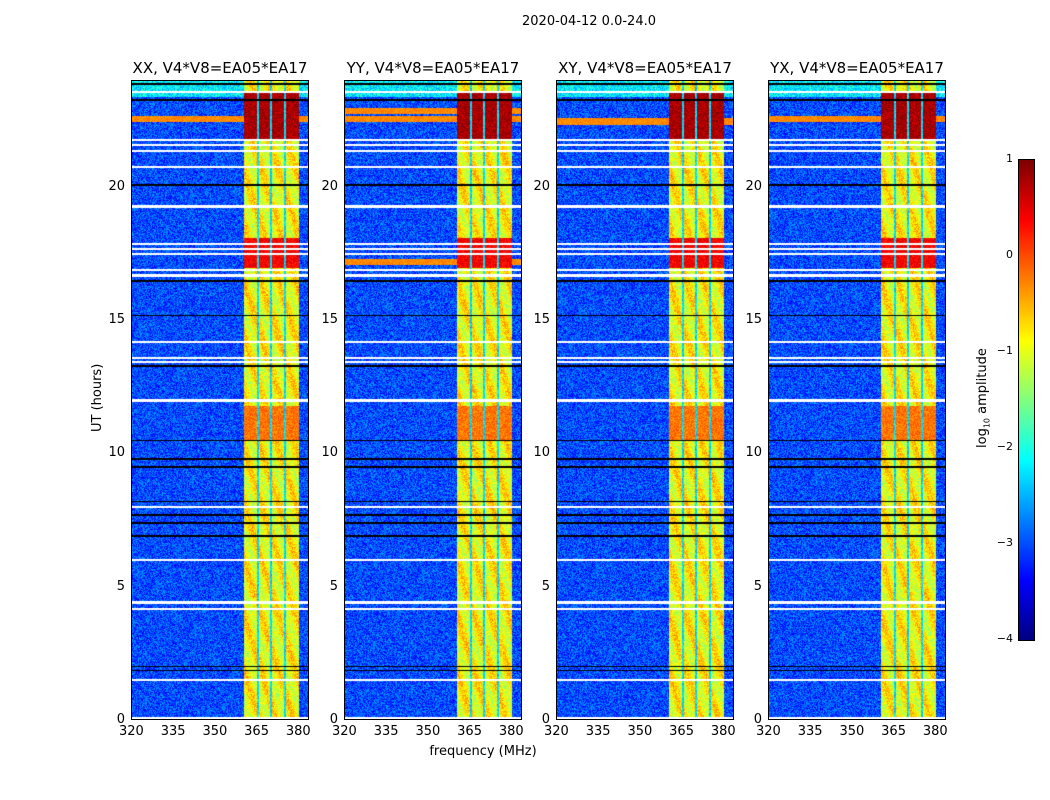 This screenshot has height=800, width=1050. Describe the element at coordinates (1004, 350) in the screenshot. I see `colorbar-tick-label: −1` at that location.